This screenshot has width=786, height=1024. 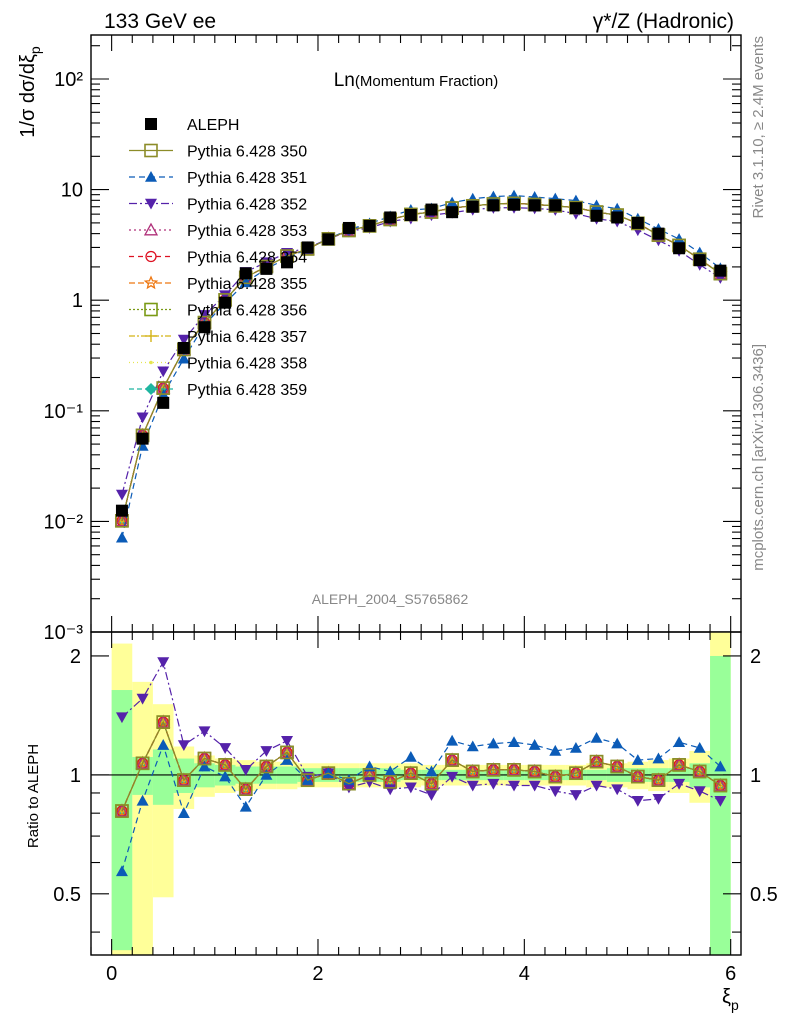 I want to click on x-tick-label: 6, so click(x=730, y=974).